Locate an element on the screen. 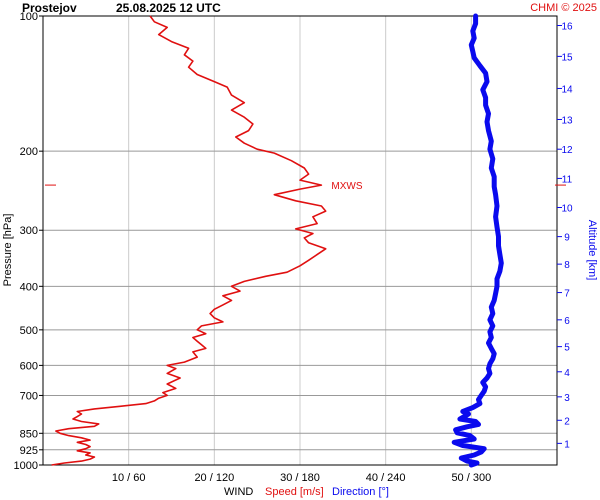 Image resolution: width=600 pixels, height=500 pixels. altitude-axis-title: Altitude [km] is located at coordinates (592, 250).